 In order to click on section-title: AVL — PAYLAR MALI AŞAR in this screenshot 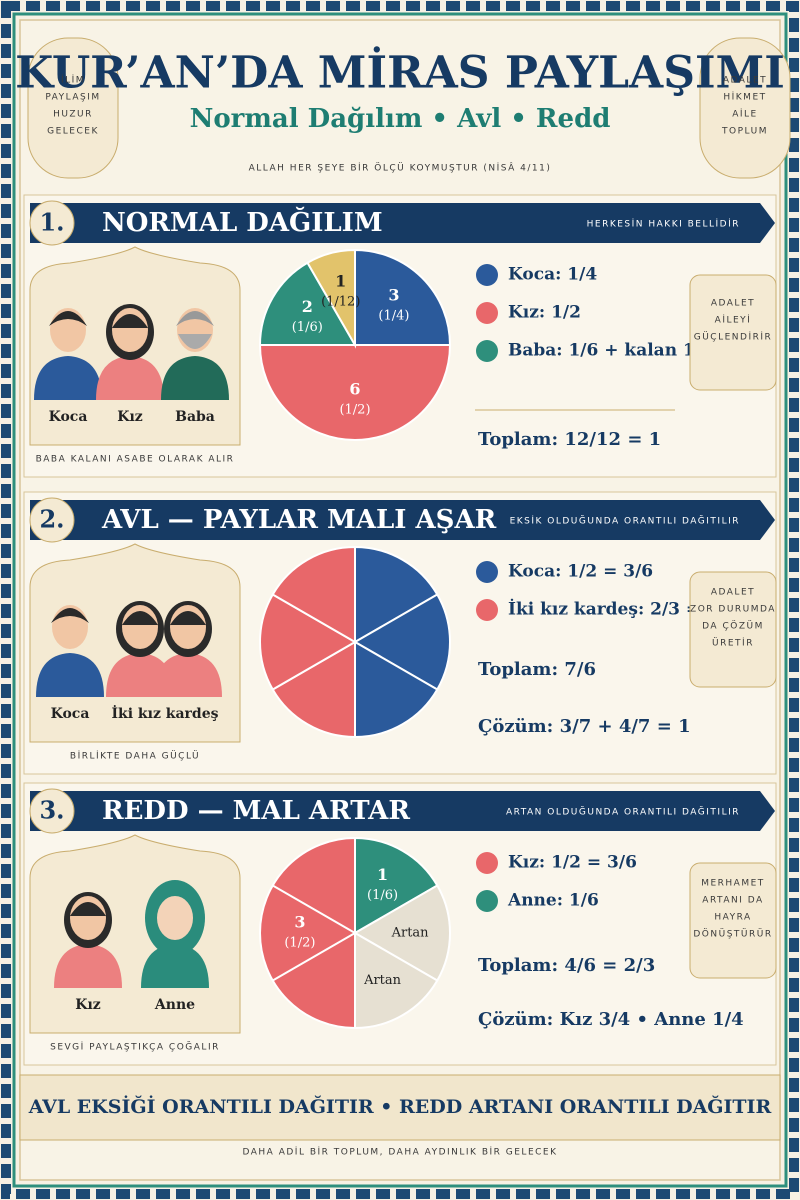, I will do `click(299, 520)`.